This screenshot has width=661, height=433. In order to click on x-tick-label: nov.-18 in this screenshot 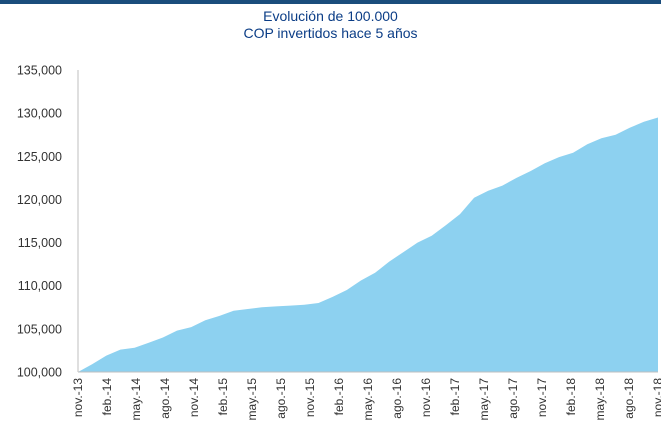, I will do `click(656, 397)`.